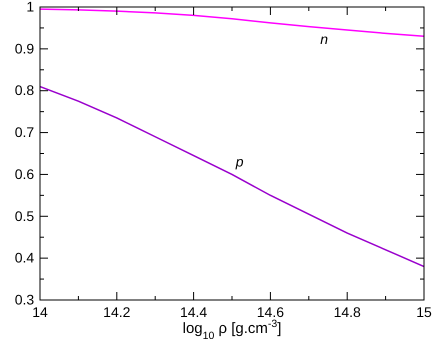  I want to click on x-tick-label: 14.6, so click(270, 312).